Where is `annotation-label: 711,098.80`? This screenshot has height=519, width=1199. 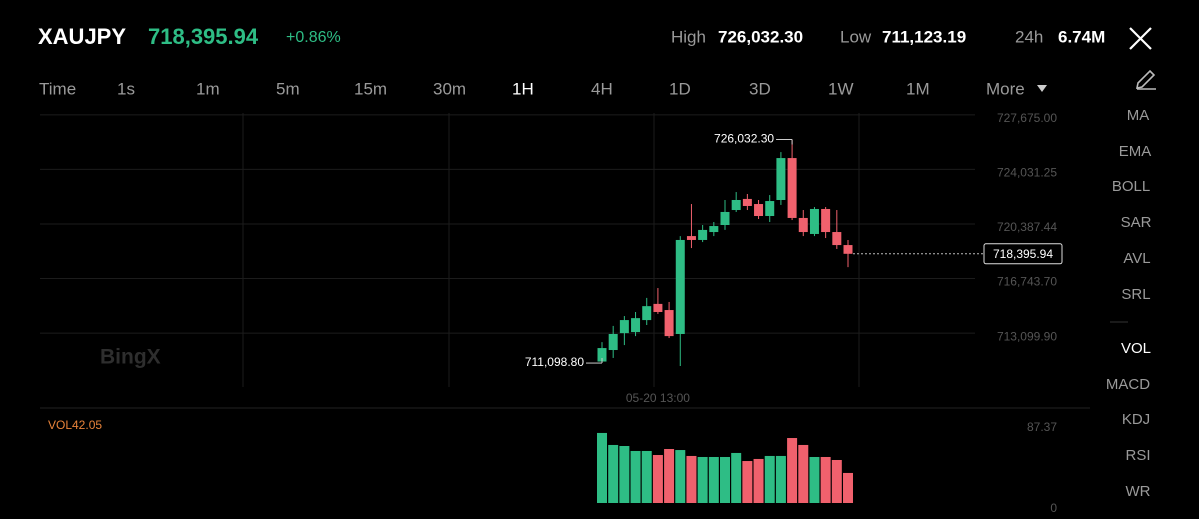
annotation-label: 711,098.80 is located at coordinates (554, 362).